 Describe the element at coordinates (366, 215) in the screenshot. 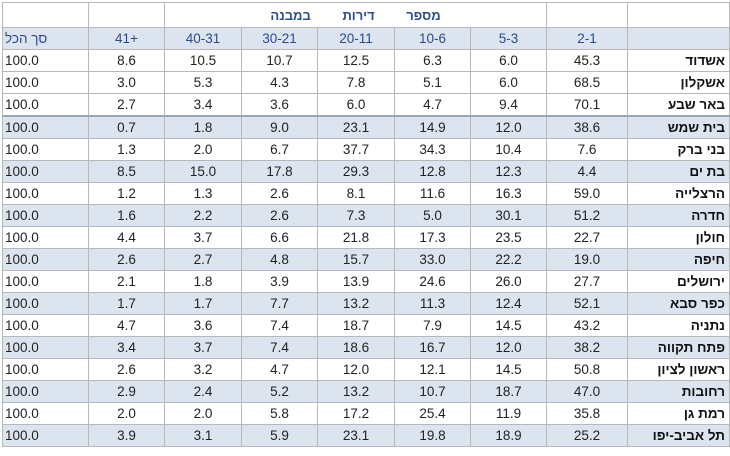

I see `table-row: 100.0 1.6 2.2 2.6 7.3 5.0 30.1 51.2 חדרה` at that location.